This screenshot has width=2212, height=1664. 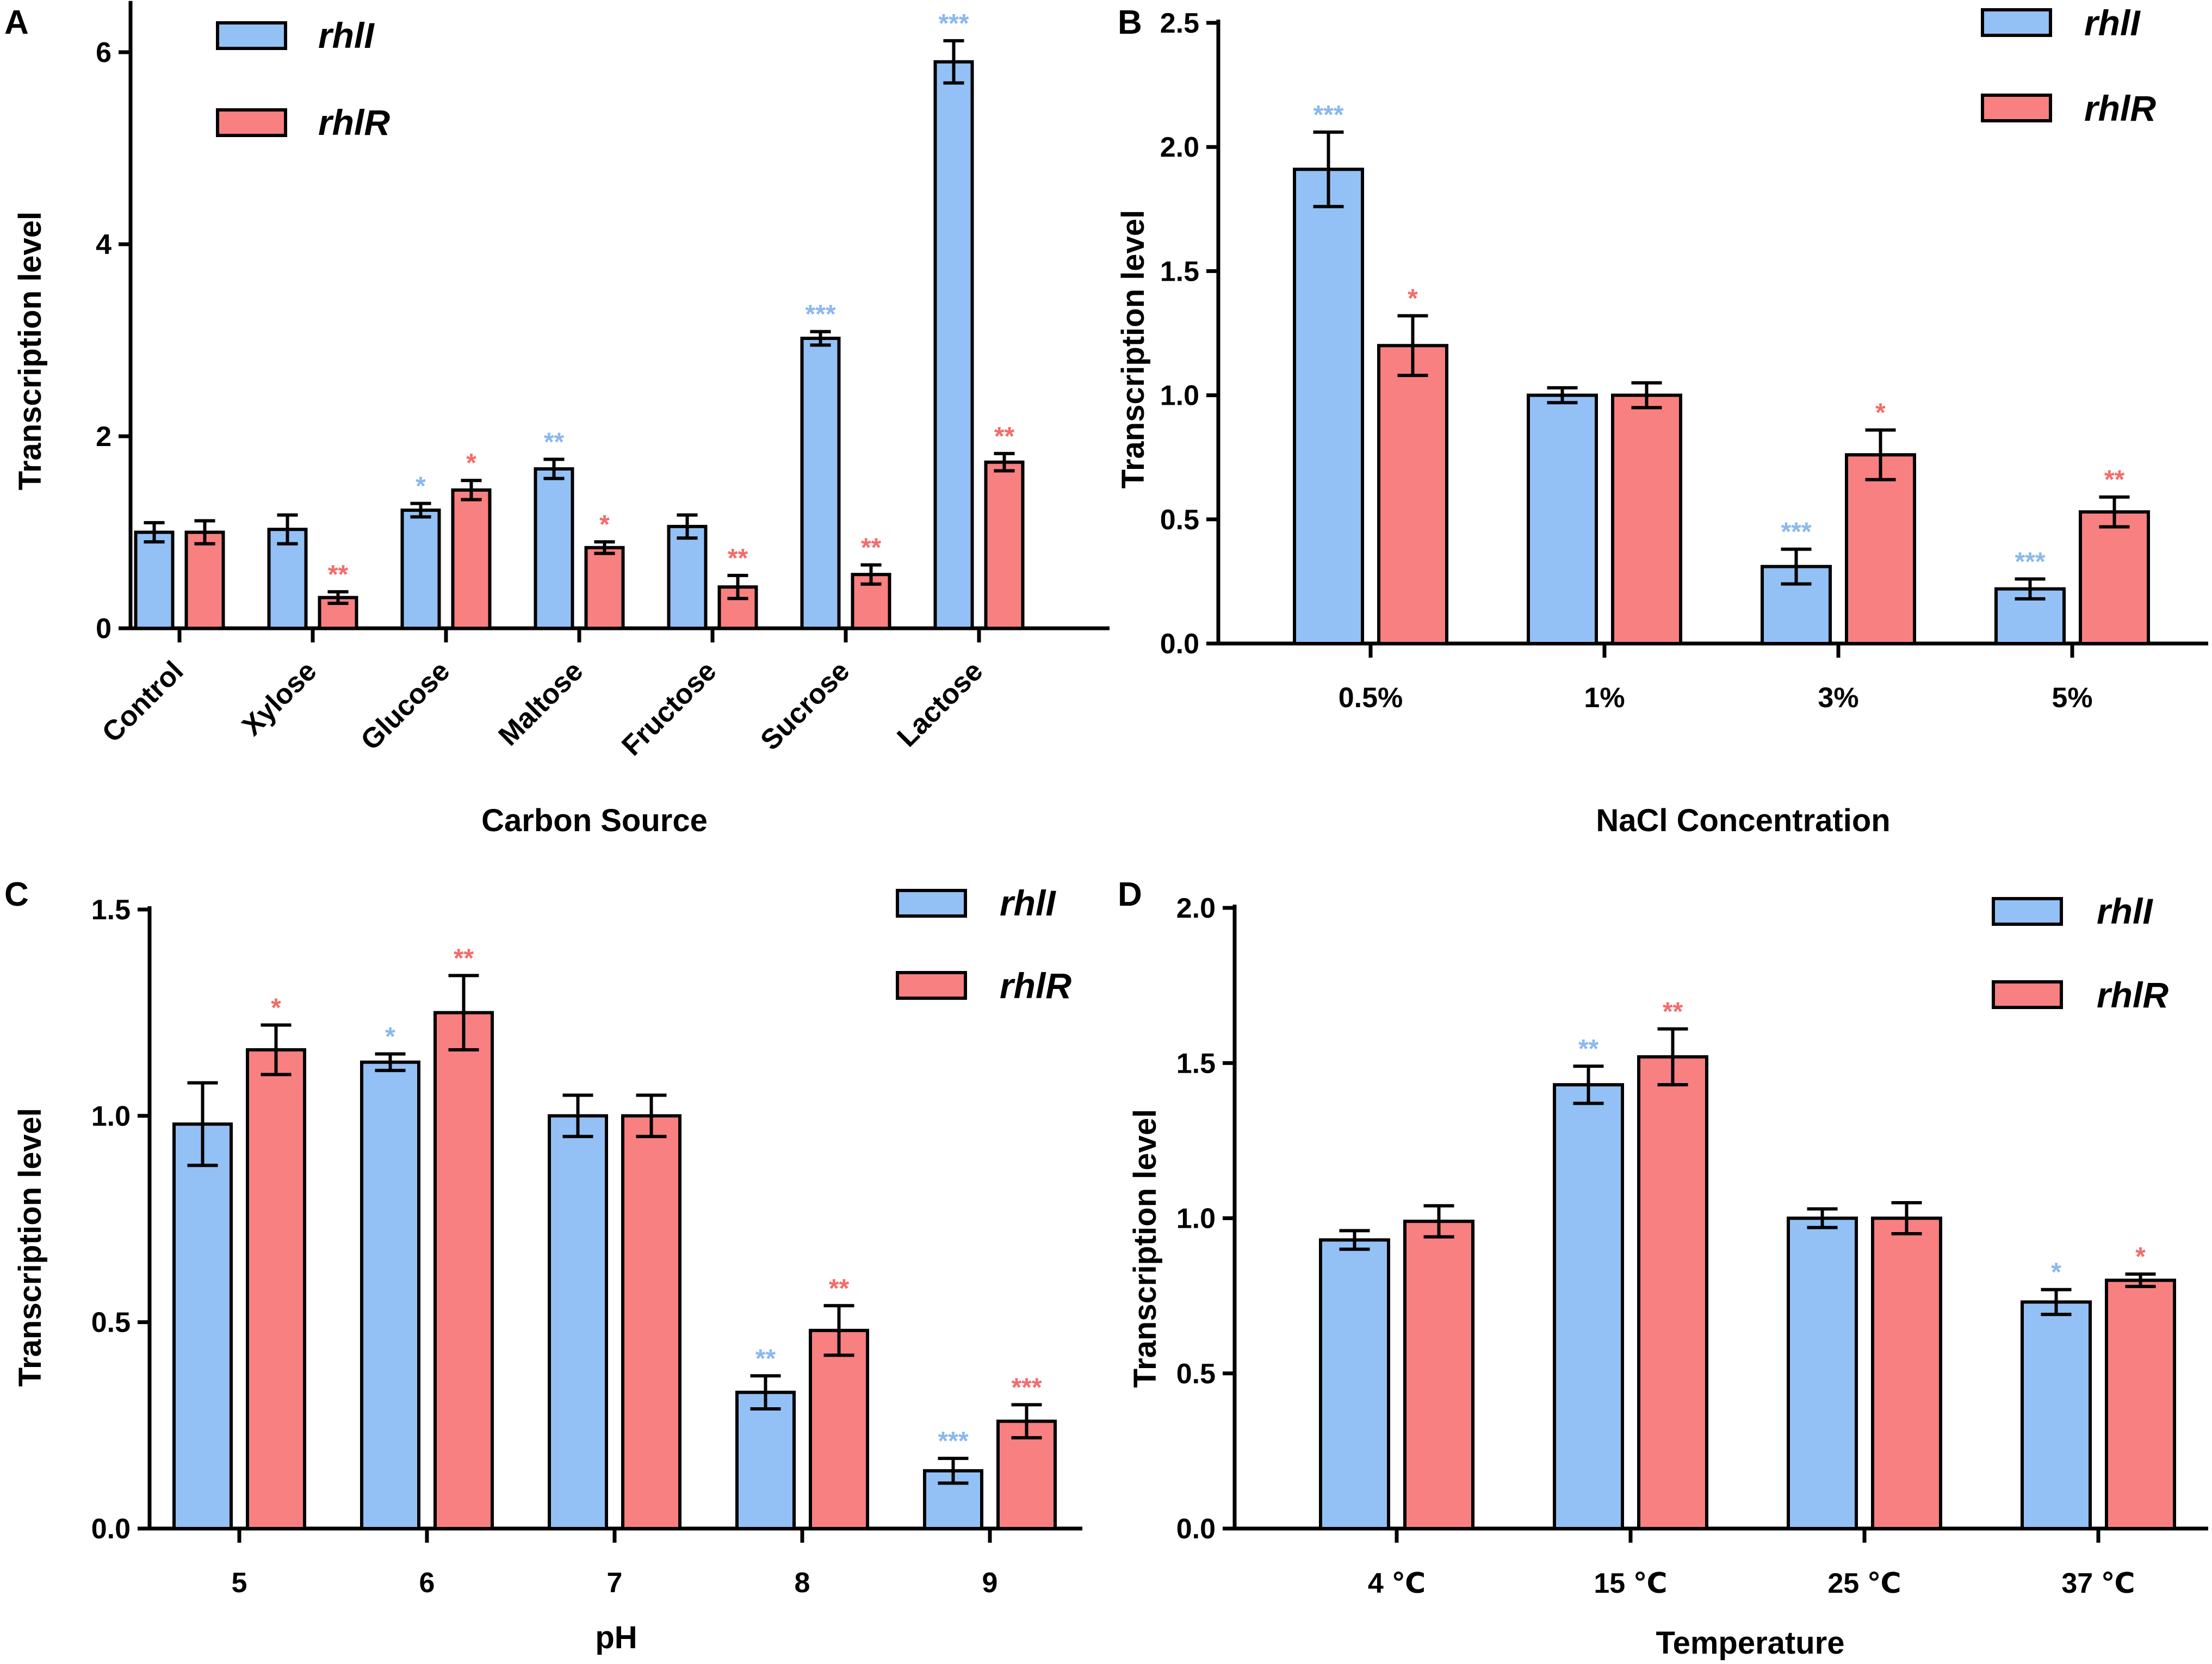 I want to click on x-tick-label: 7, so click(x=615, y=1583).